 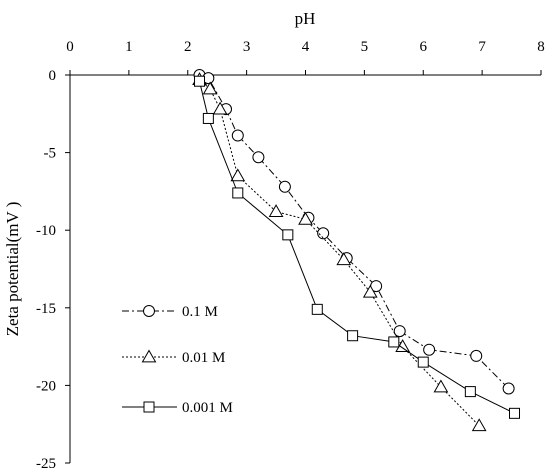 What do you see at coordinates (170, 312) in the screenshot?
I see `legend-item: 0.1 M` at bounding box center [170, 312].